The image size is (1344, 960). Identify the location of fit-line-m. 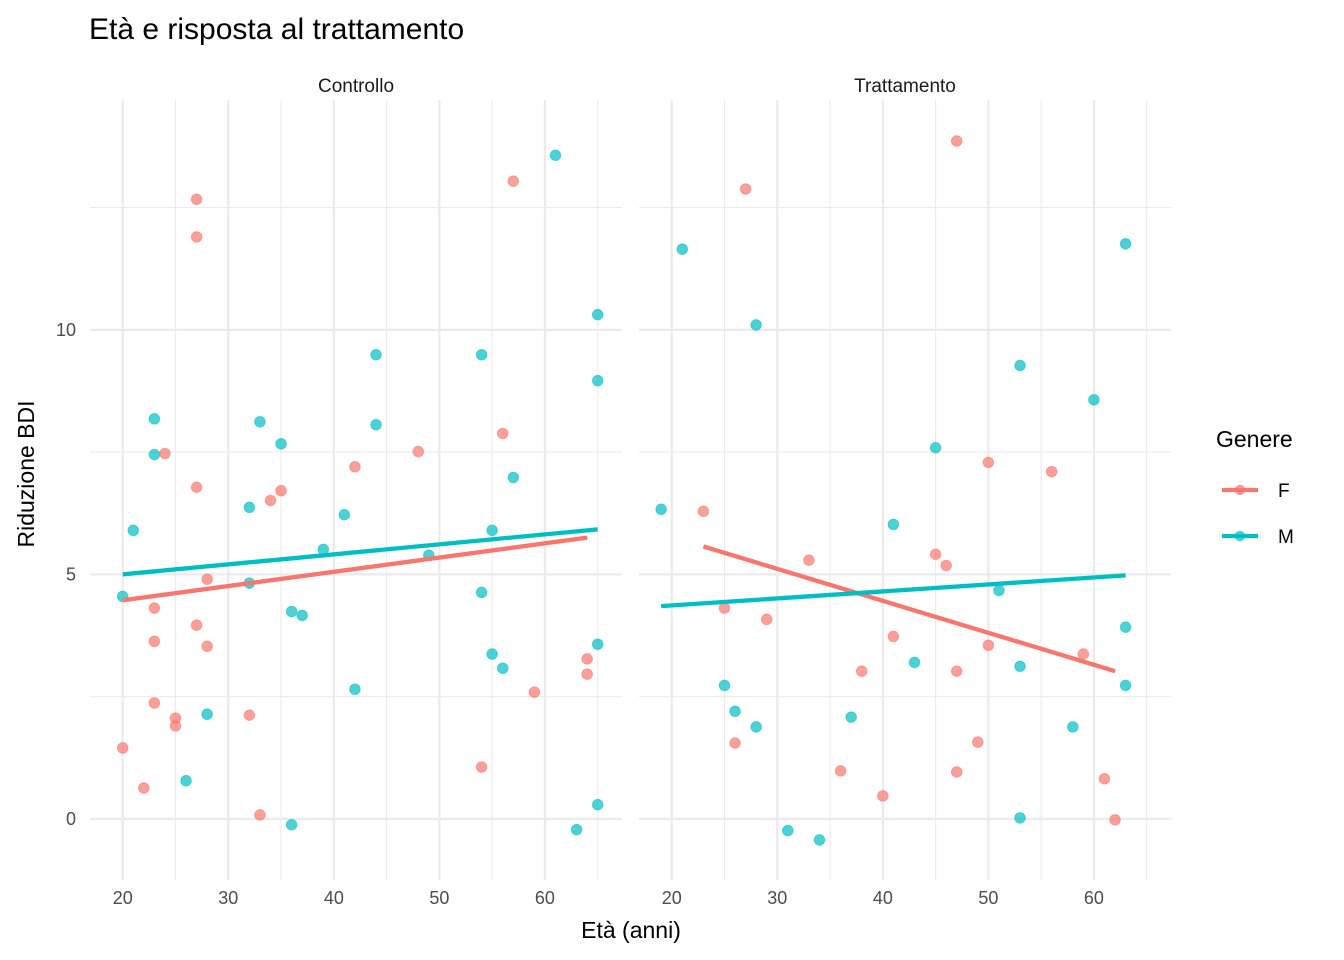
(893, 591).